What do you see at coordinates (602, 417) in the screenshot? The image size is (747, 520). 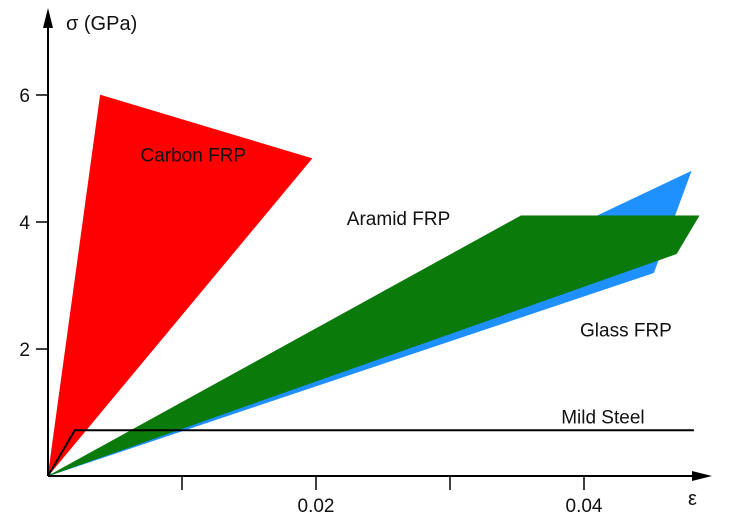 I see `mild-steel-label: Mild Steel` at bounding box center [602, 417].